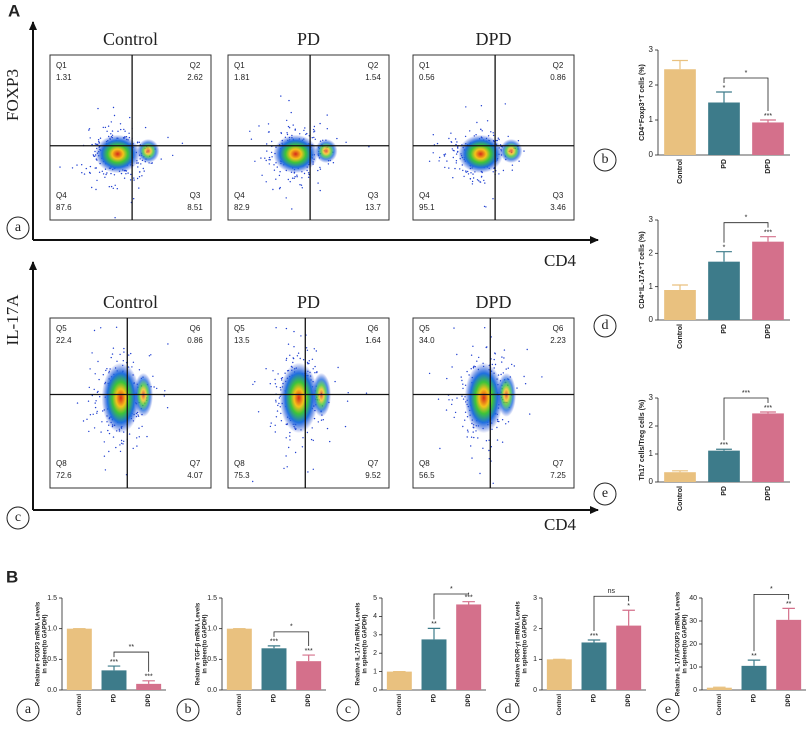 This screenshot has width=809, height=729. Describe the element at coordinates (299, 398) in the screenshot. I see `density-blob` at that location.